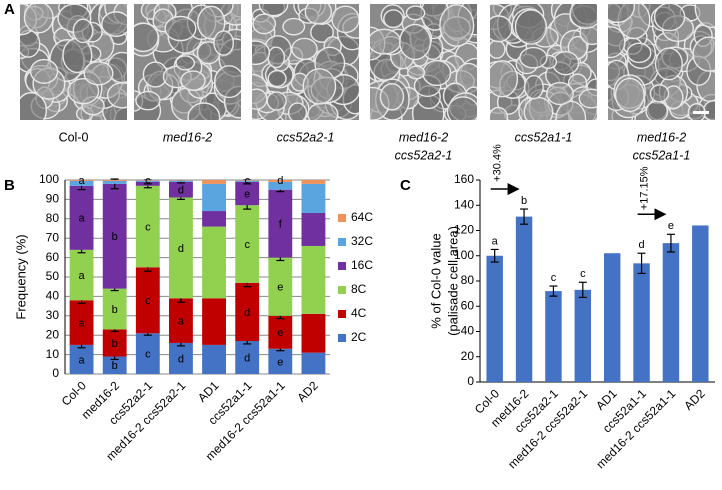  What do you see at coordinates (74, 393) in the screenshot?
I see `x-tick-label: Col-0` at bounding box center [74, 393].